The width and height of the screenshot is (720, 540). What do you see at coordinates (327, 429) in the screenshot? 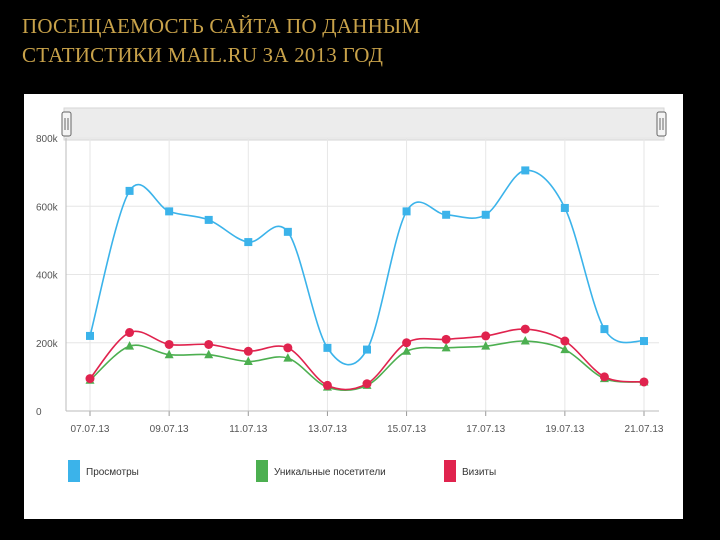
I see `x-tick-label: 13.07.13` at bounding box center [327, 429].